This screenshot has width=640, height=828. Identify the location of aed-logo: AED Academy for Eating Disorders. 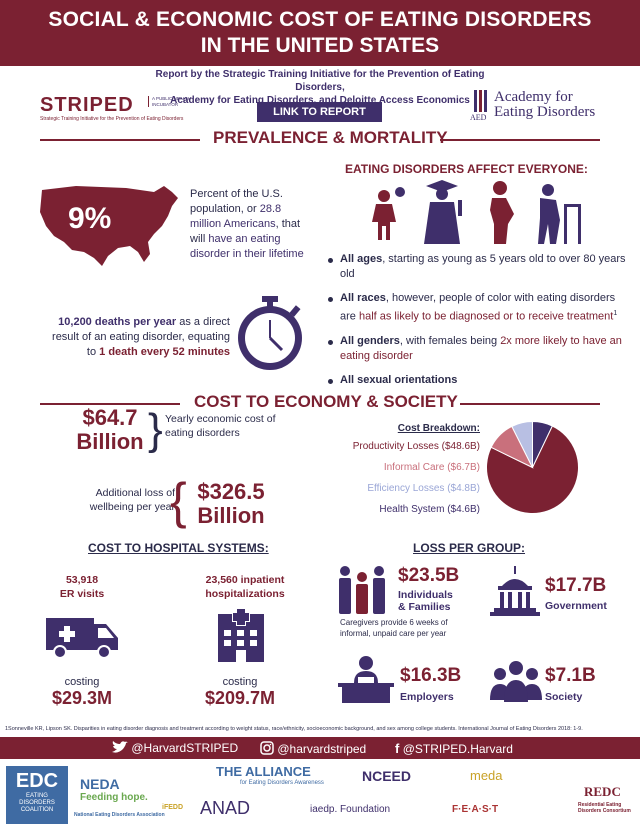
(535, 106).